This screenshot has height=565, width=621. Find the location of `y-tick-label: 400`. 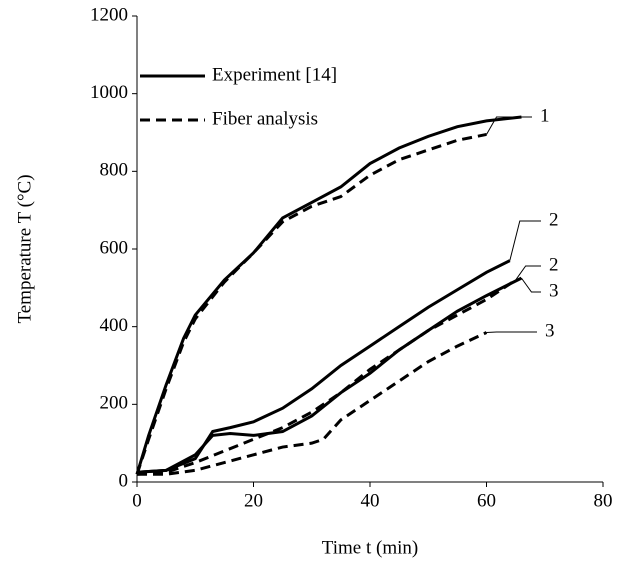

y-tick-label: 400 is located at coordinates (114, 325).